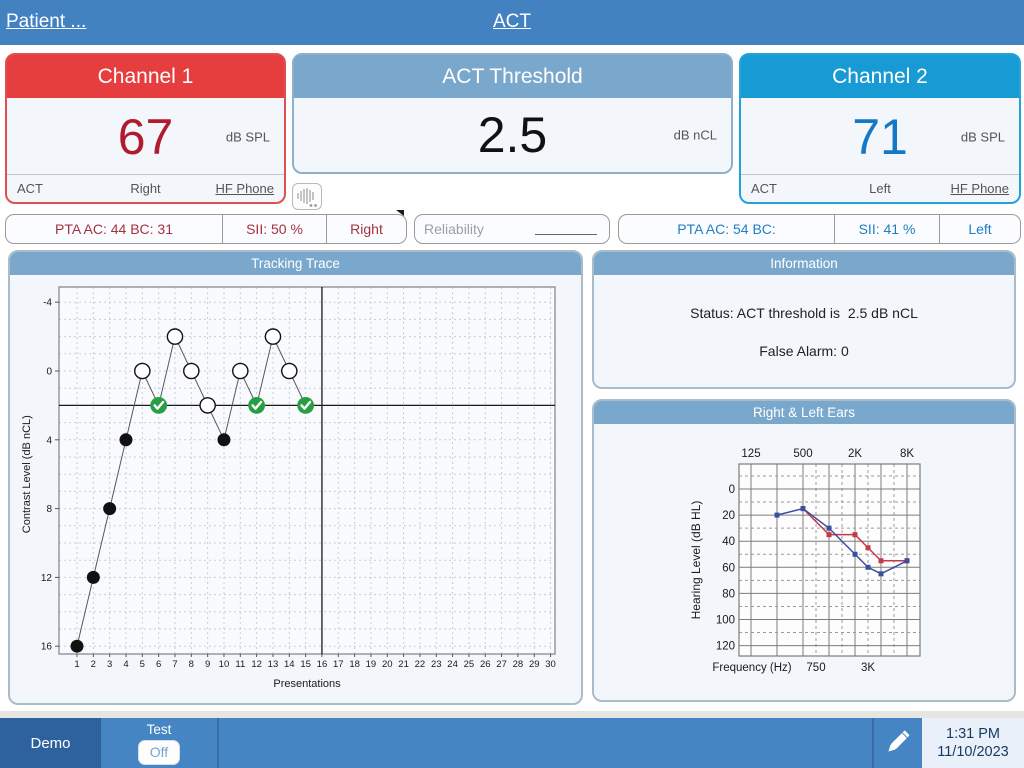 The width and height of the screenshot is (1024, 768). I want to click on svg-text: 12, so click(256, 664).